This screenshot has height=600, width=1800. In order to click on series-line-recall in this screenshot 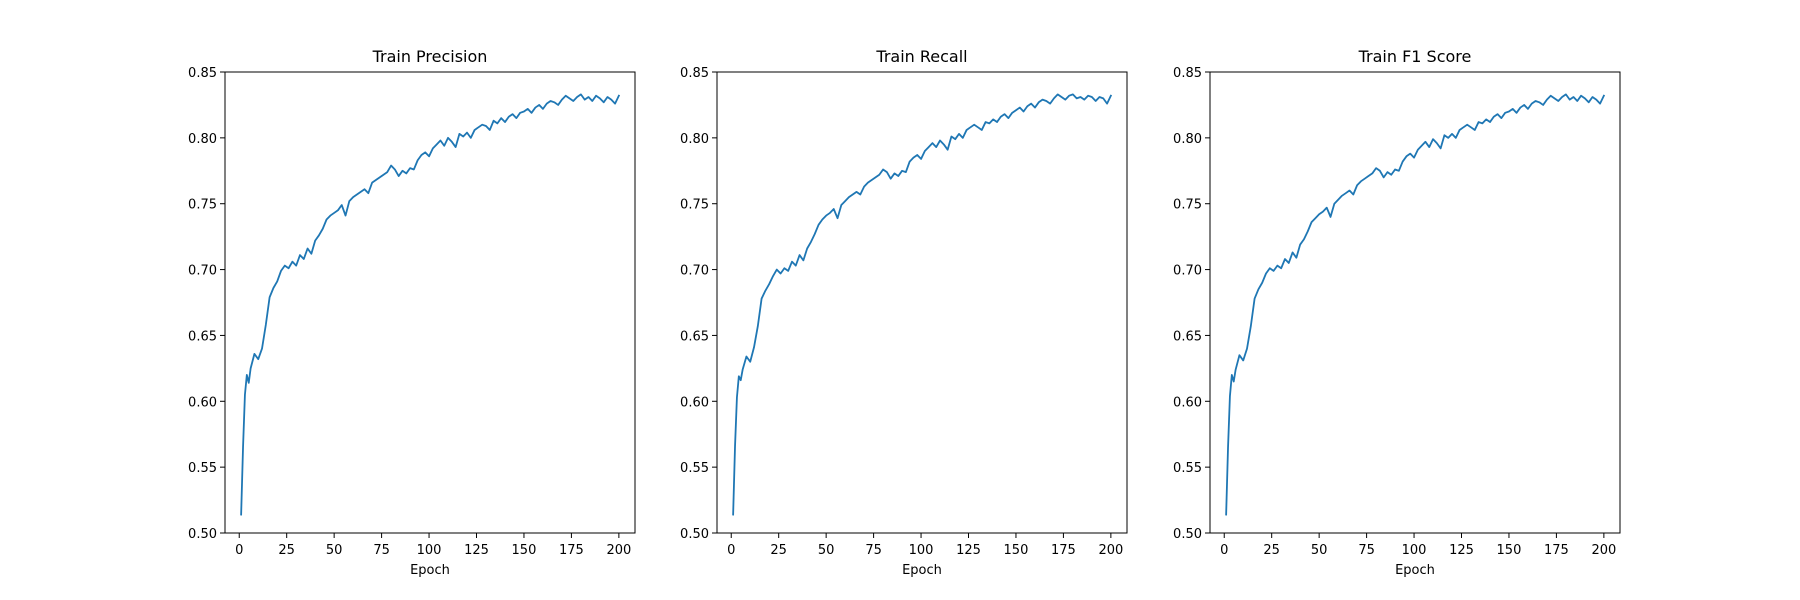, I will do `click(922, 304)`.